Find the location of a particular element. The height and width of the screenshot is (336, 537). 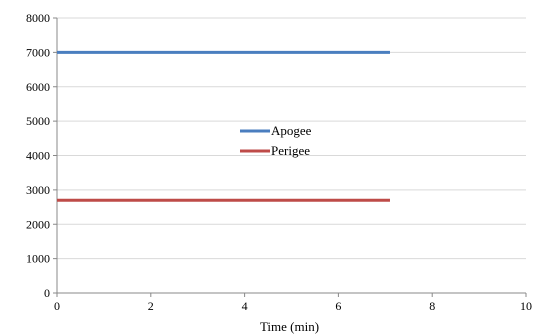

y-tick-label: 6000 is located at coordinates (38, 87).